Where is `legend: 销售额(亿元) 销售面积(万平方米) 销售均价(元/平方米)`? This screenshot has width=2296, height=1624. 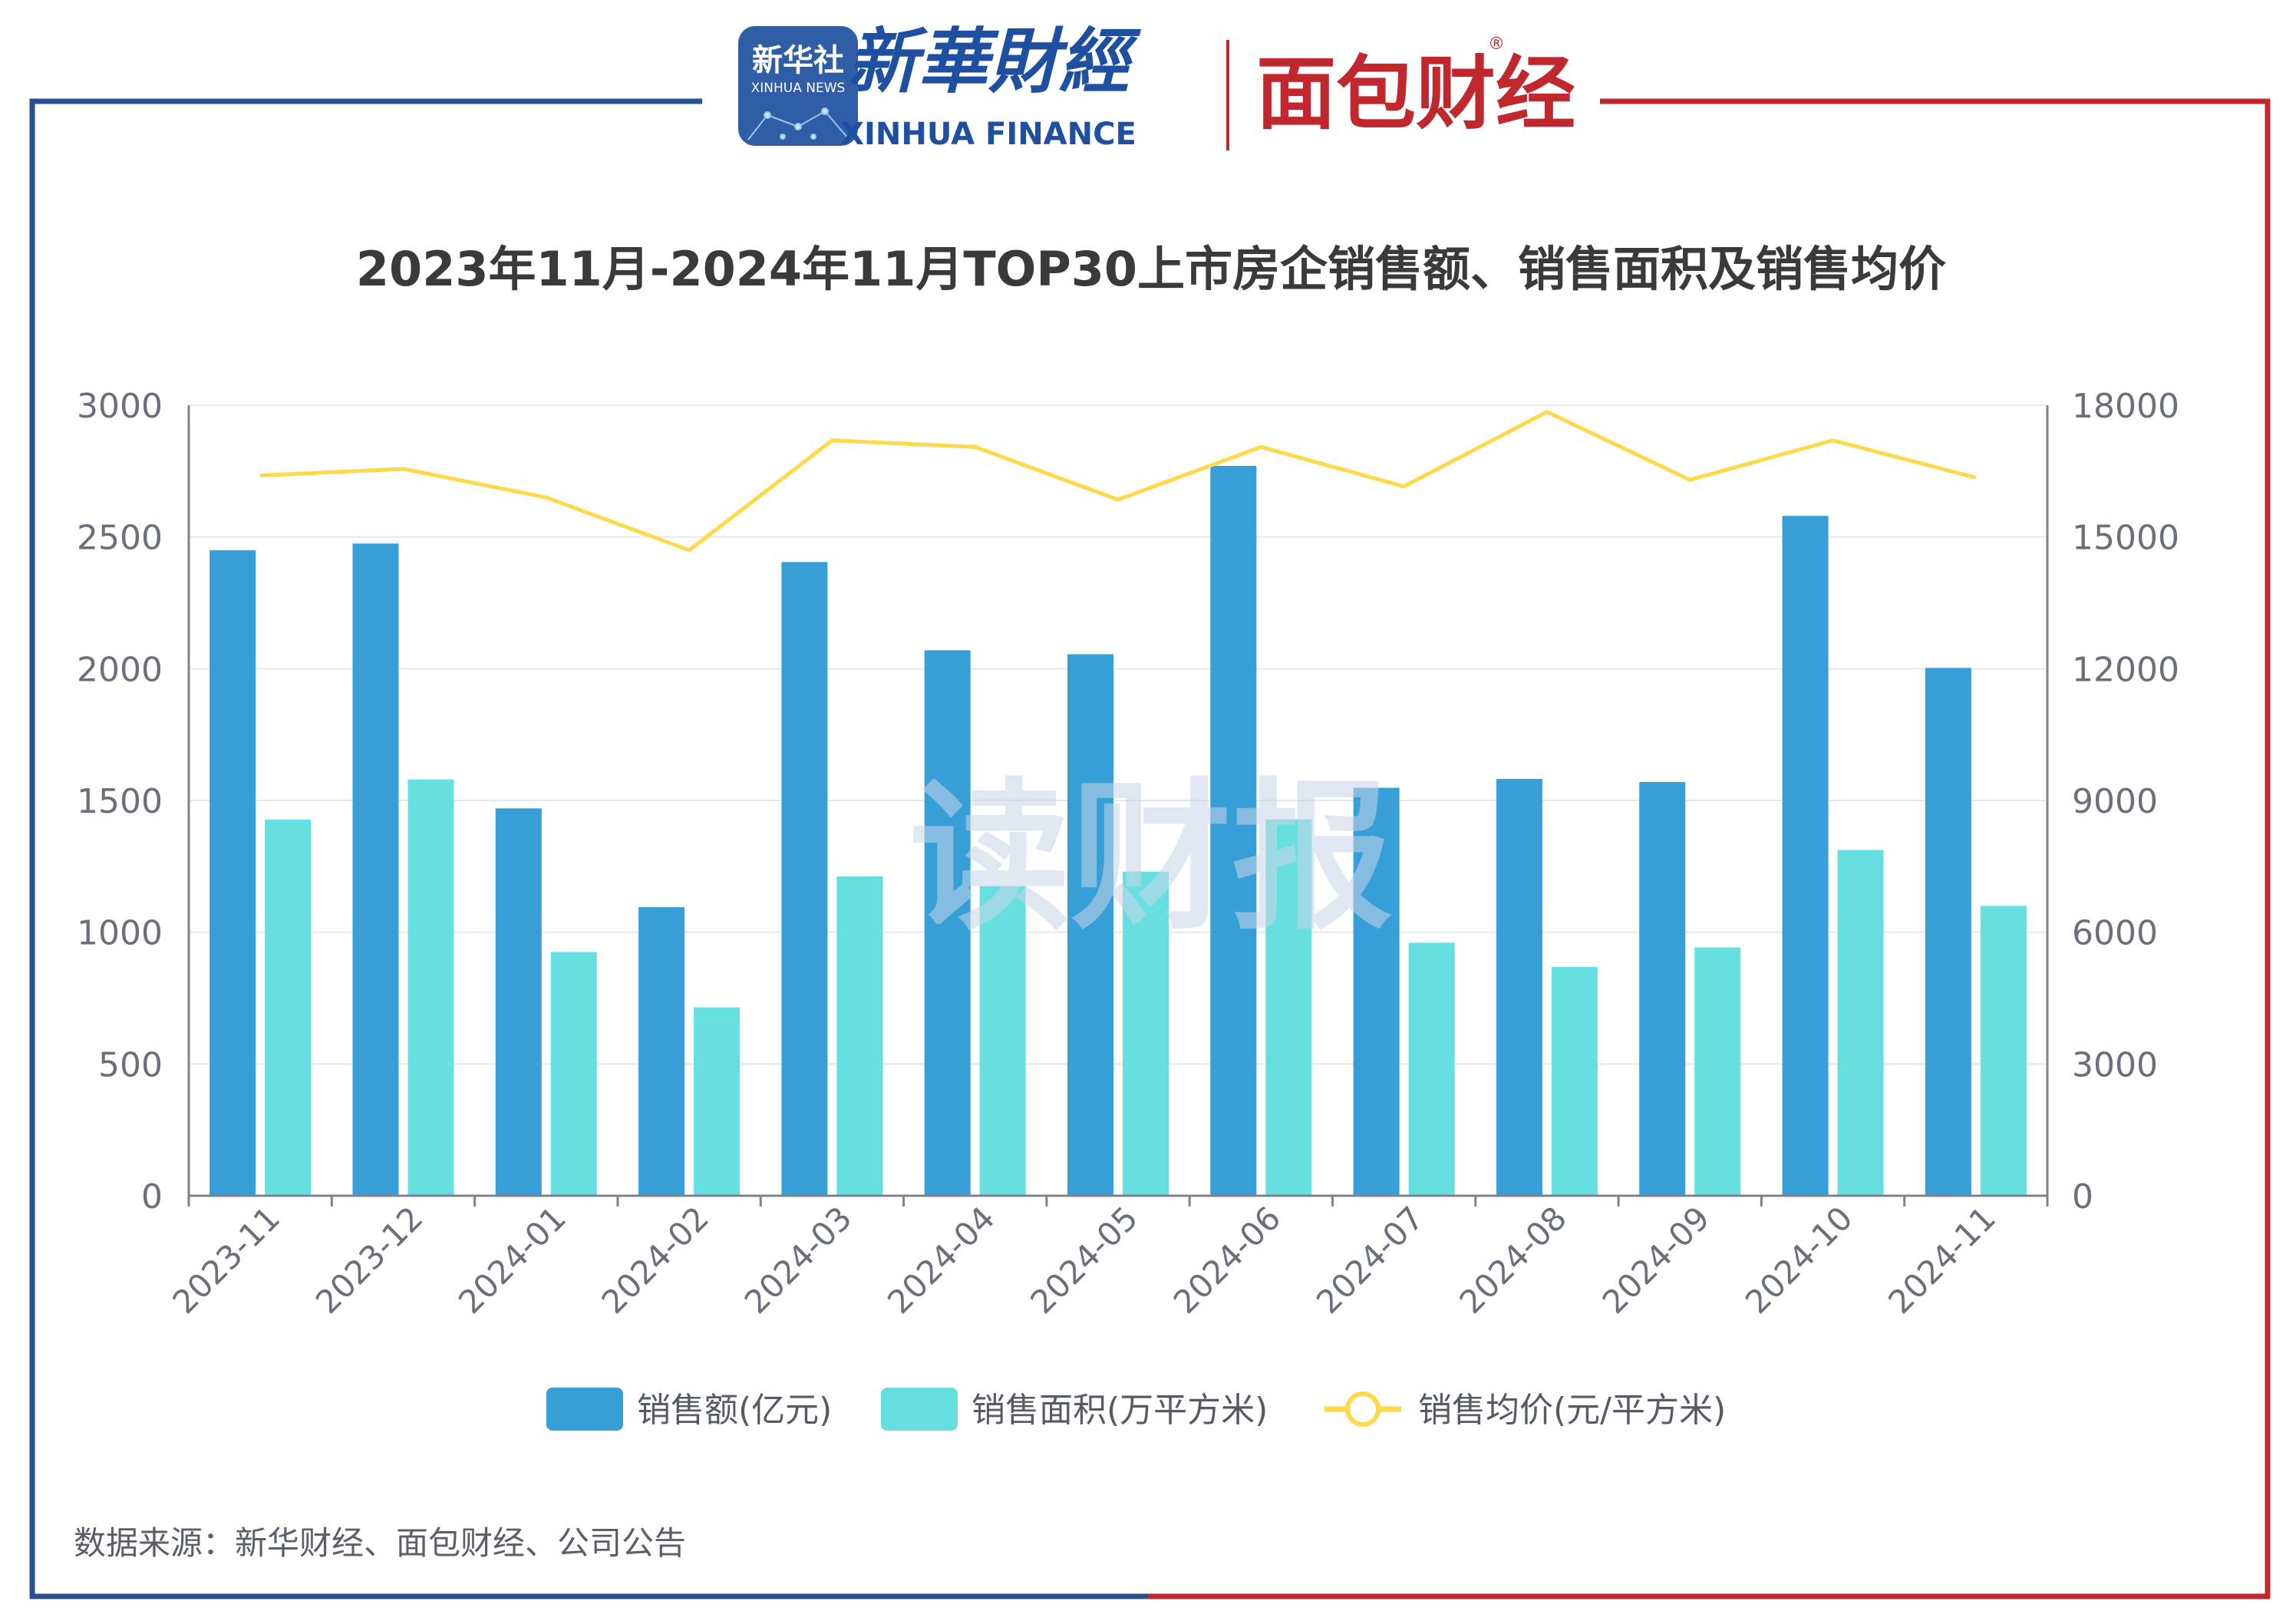 legend: 销售额(亿元) 销售面积(万平方米) 销售均价(元/平方米) is located at coordinates (1136, 1409).